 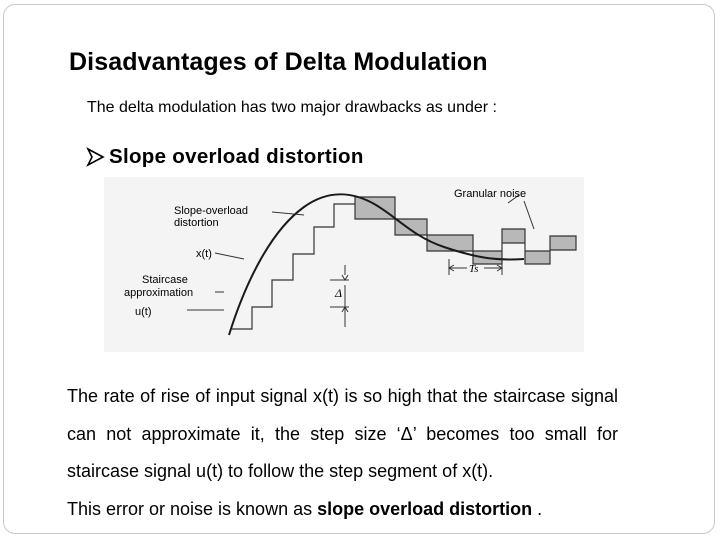 I want to click on input-signal-curve, so click(x=376, y=264).